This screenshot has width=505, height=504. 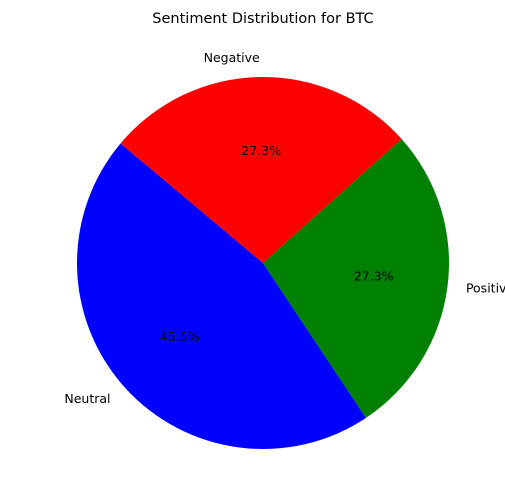 I want to click on chart-title: Sentiment Distribution for BTC, so click(x=262, y=19).